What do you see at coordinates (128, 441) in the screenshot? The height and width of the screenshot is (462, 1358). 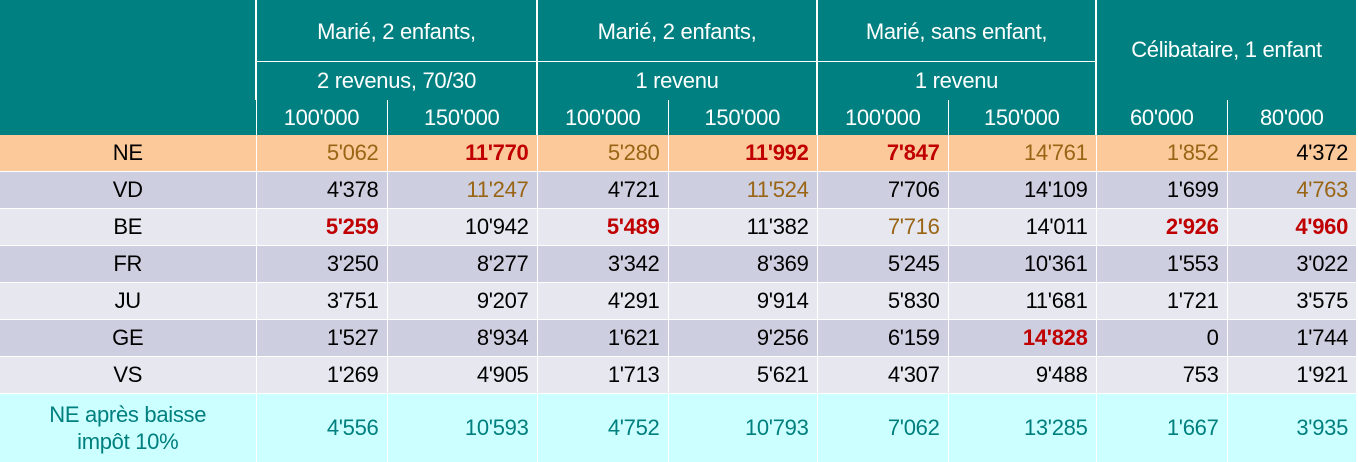 I see `row-label-line2: impôt 10%` at bounding box center [128, 441].